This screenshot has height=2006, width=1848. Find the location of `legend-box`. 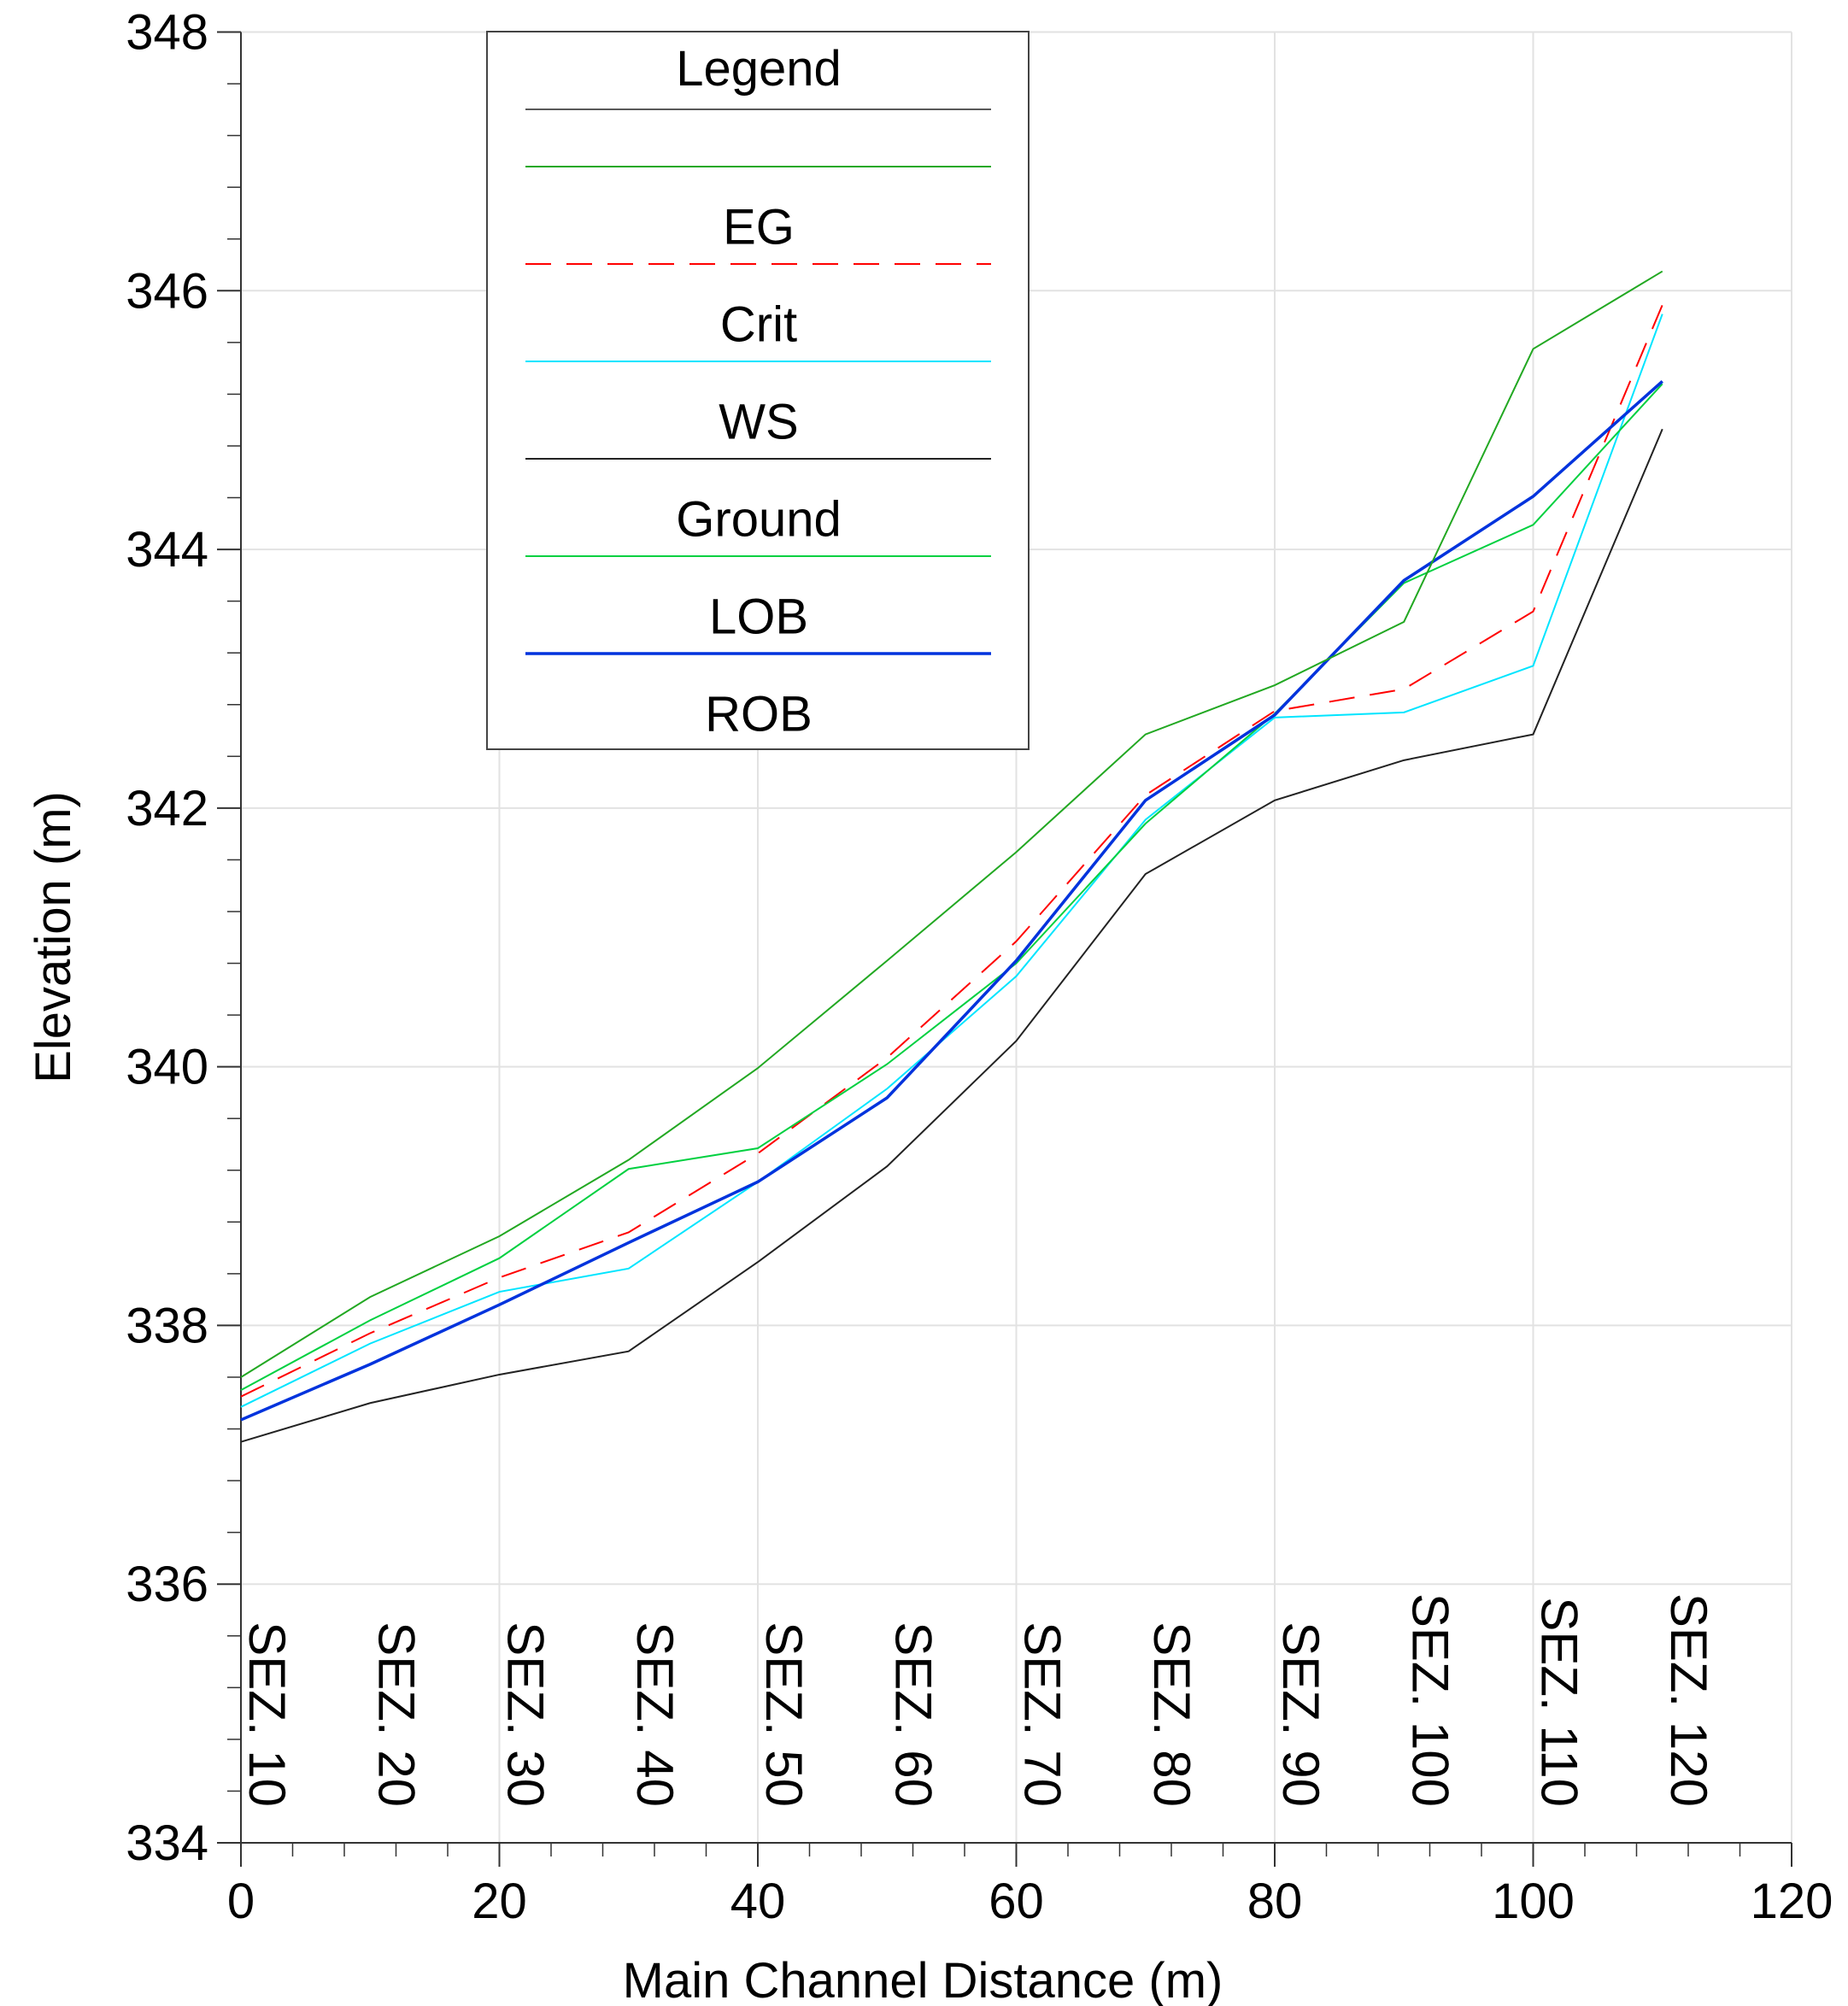

legend-box is located at coordinates (758, 391).